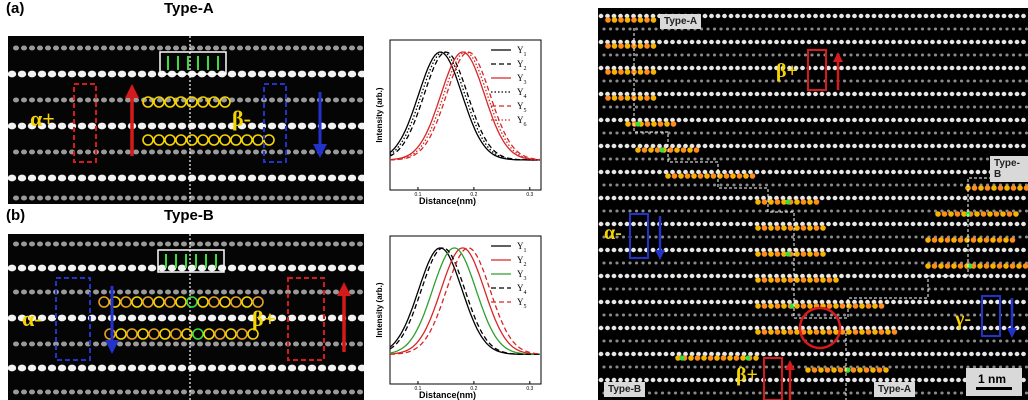  Describe the element at coordinates (747, 375) in the screenshot. I see `beta-plus-label-bottom: β+` at that location.